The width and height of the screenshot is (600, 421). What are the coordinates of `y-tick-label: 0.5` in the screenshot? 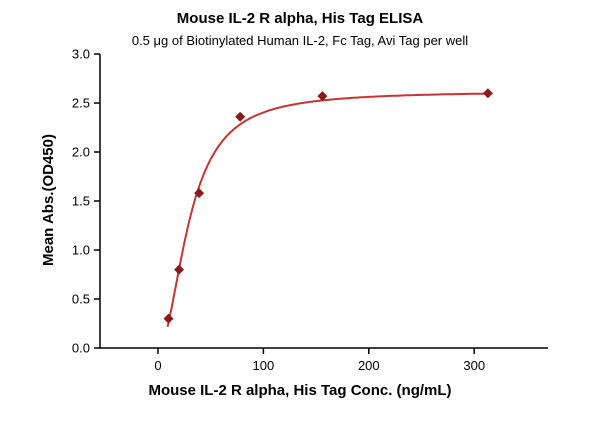 It's located at (81, 299).